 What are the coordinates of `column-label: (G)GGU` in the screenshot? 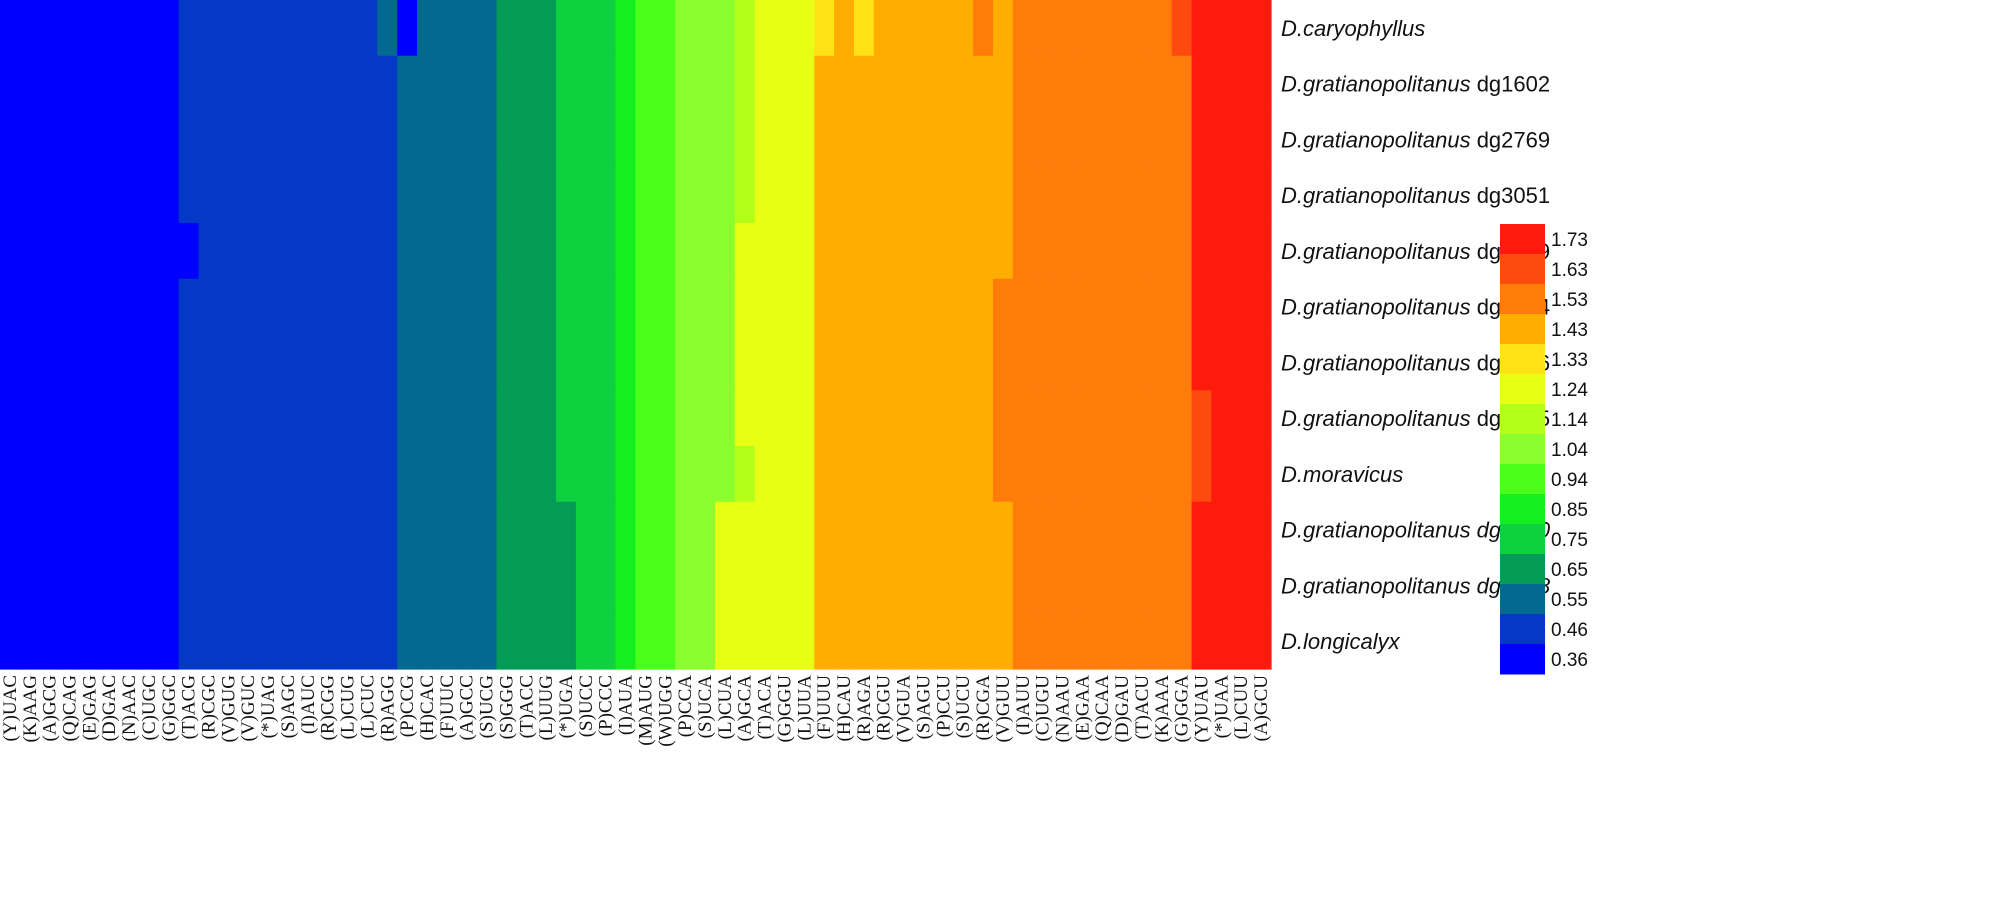 It's located at (784, 709).